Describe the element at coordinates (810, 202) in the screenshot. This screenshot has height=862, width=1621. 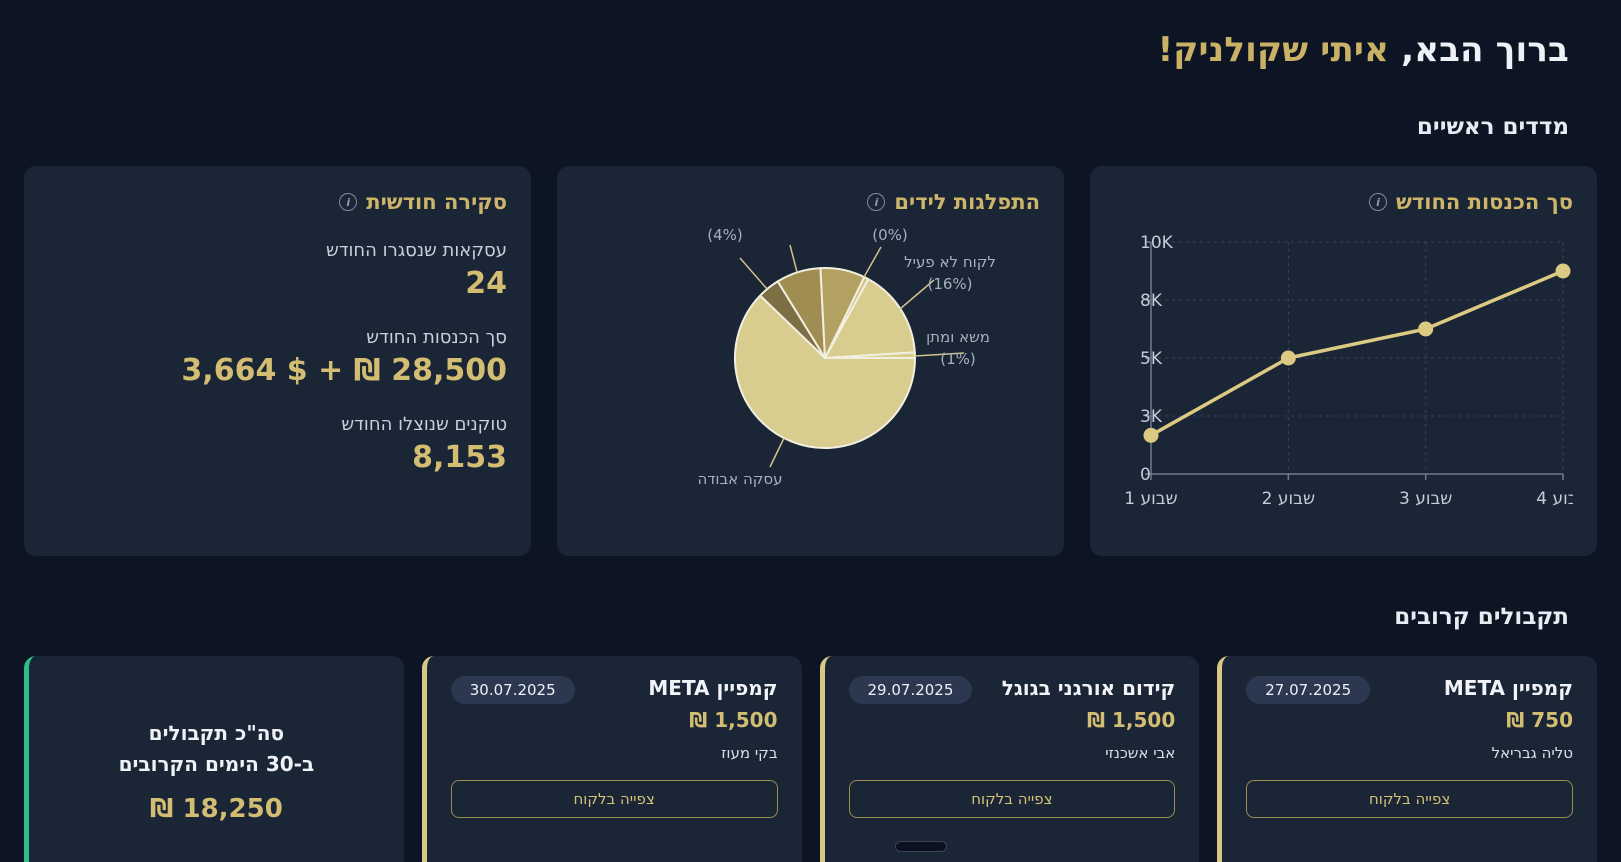
I see `leads-card-header: התפלגות לידים i` at that location.